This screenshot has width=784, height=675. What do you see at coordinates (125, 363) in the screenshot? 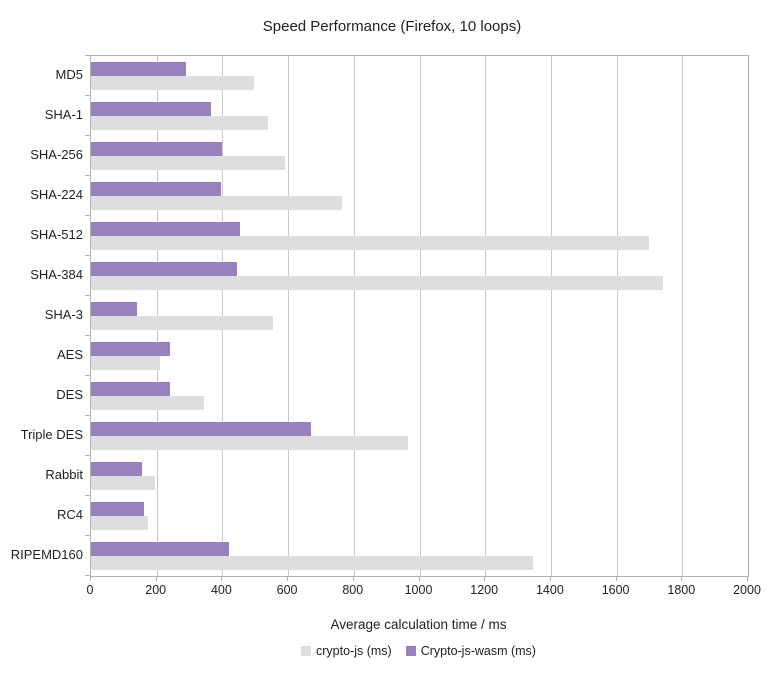
I see `bar-crypto-js-ms-aes` at bounding box center [125, 363].